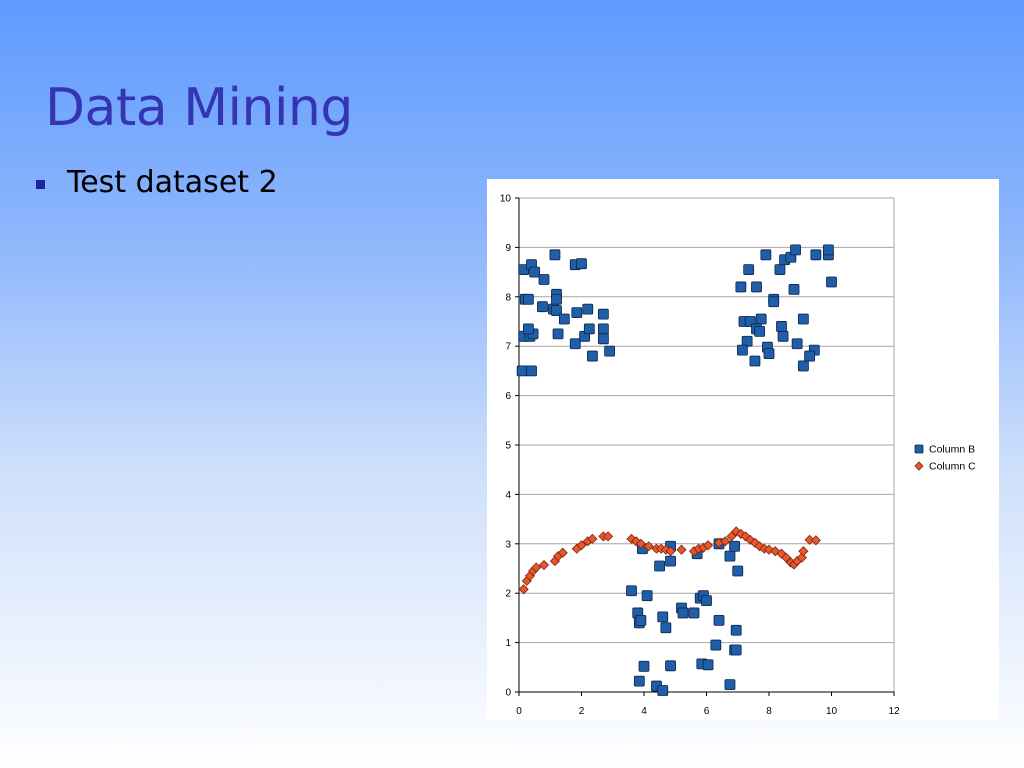 Image resolution: width=1024 pixels, height=768 pixels. What do you see at coordinates (199, 108) in the screenshot?
I see `slide-title: Data Mining` at bounding box center [199, 108].